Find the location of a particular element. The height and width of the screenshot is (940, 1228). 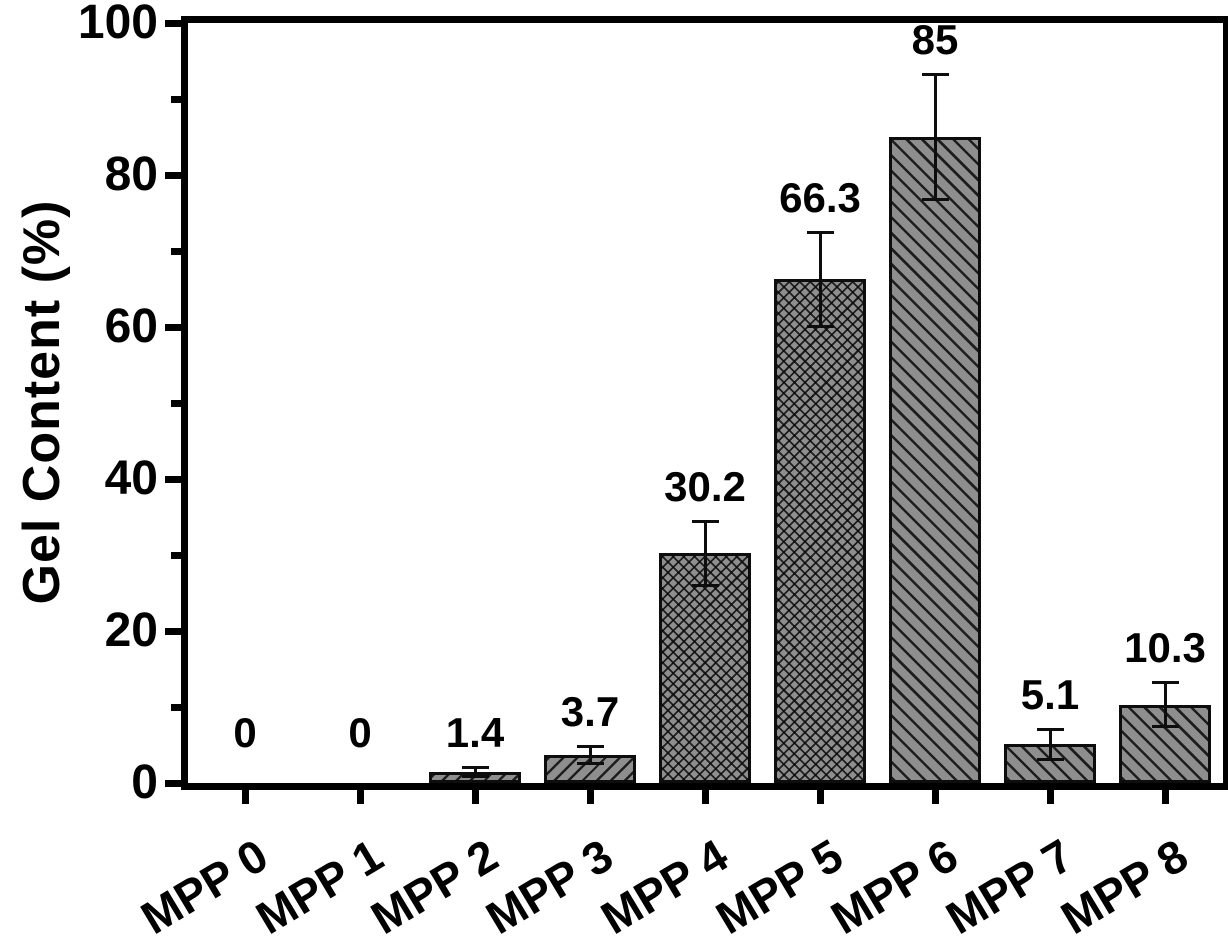

x-category-label: MPP 6 is located at coordinates (894, 884).